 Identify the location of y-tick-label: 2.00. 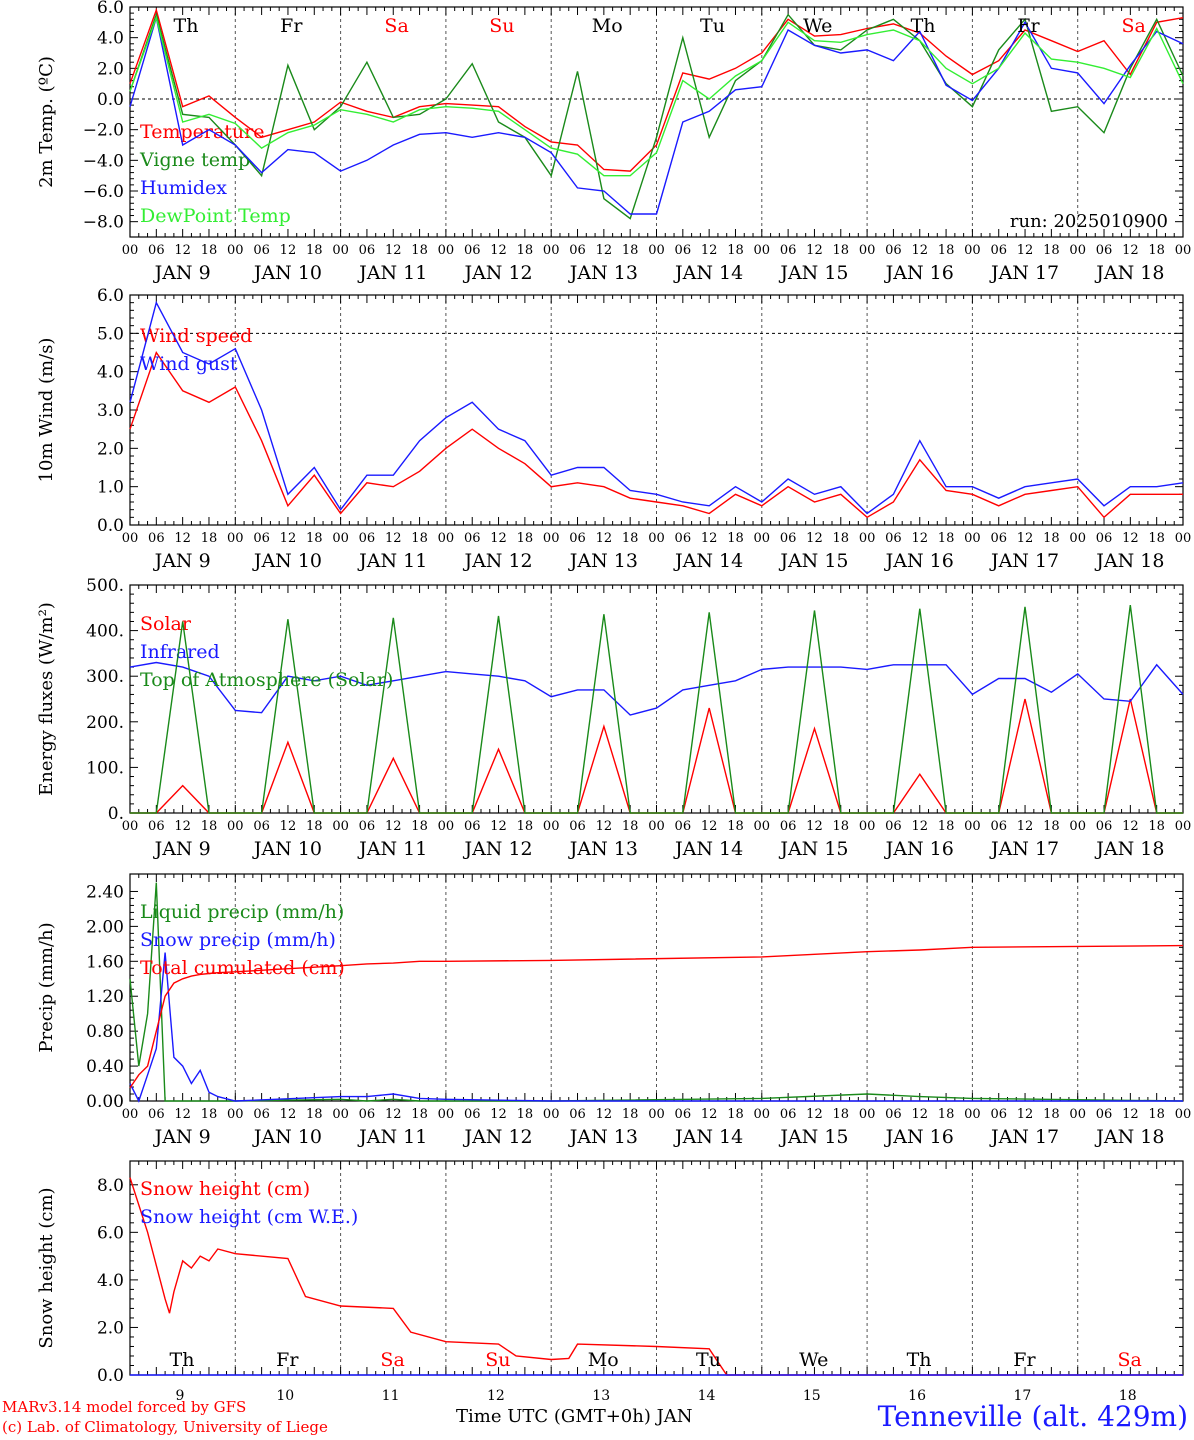
(105, 927).